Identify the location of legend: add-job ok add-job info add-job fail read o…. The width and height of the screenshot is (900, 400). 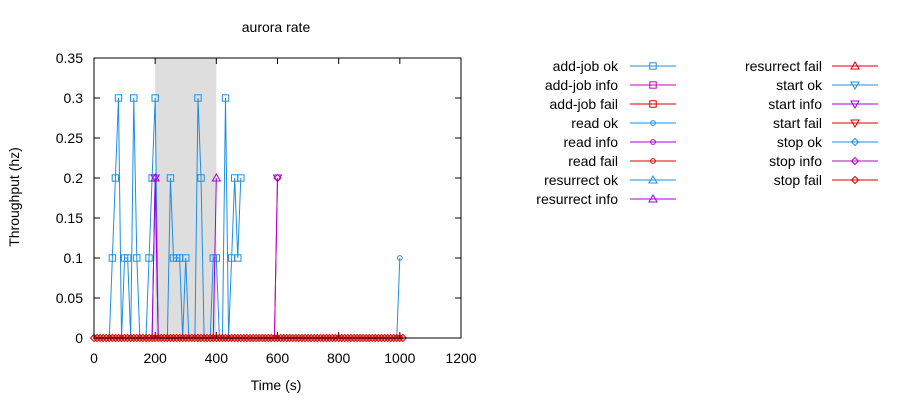
(707, 132).